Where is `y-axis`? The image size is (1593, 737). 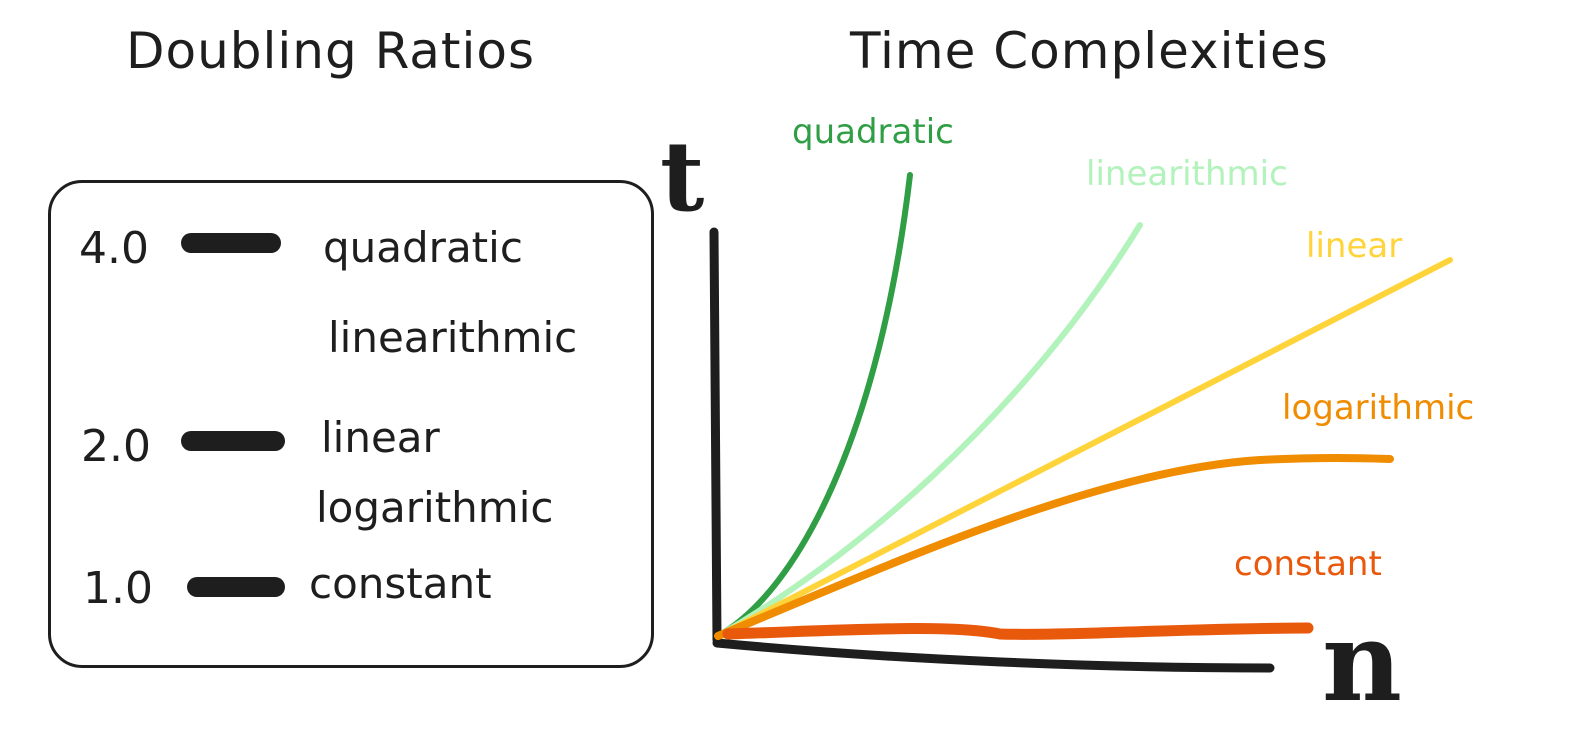 y-axis is located at coordinates (715, 436).